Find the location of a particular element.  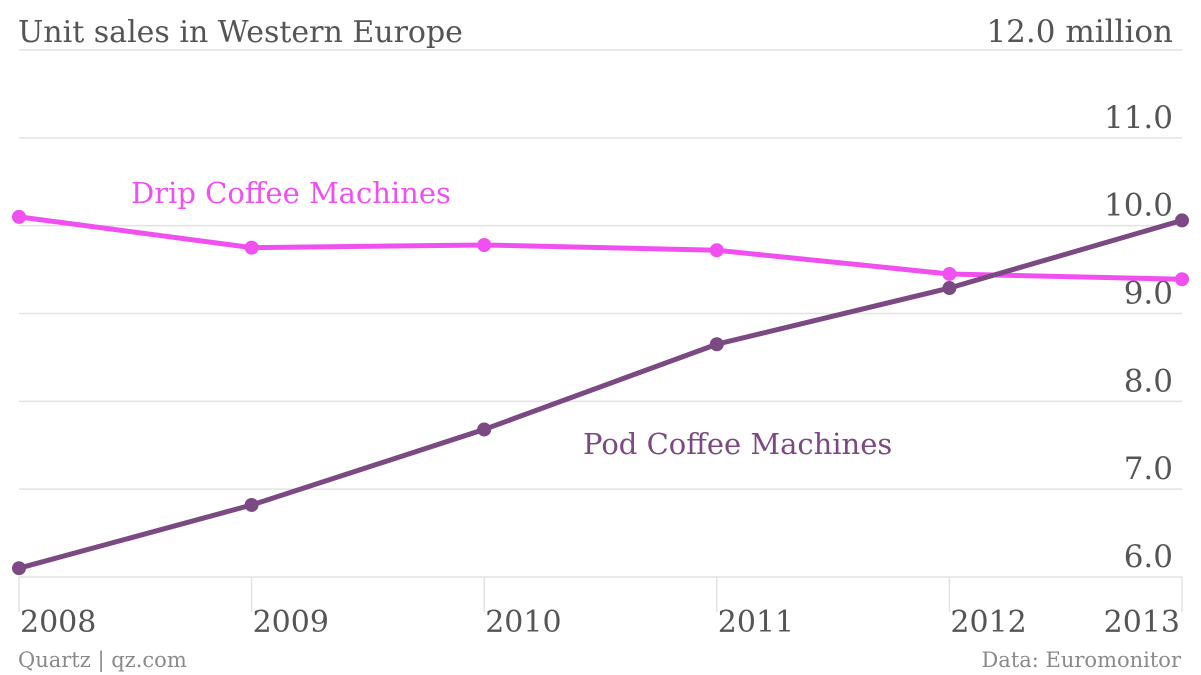

y-tick-label: 9.0 is located at coordinates (1148, 294).